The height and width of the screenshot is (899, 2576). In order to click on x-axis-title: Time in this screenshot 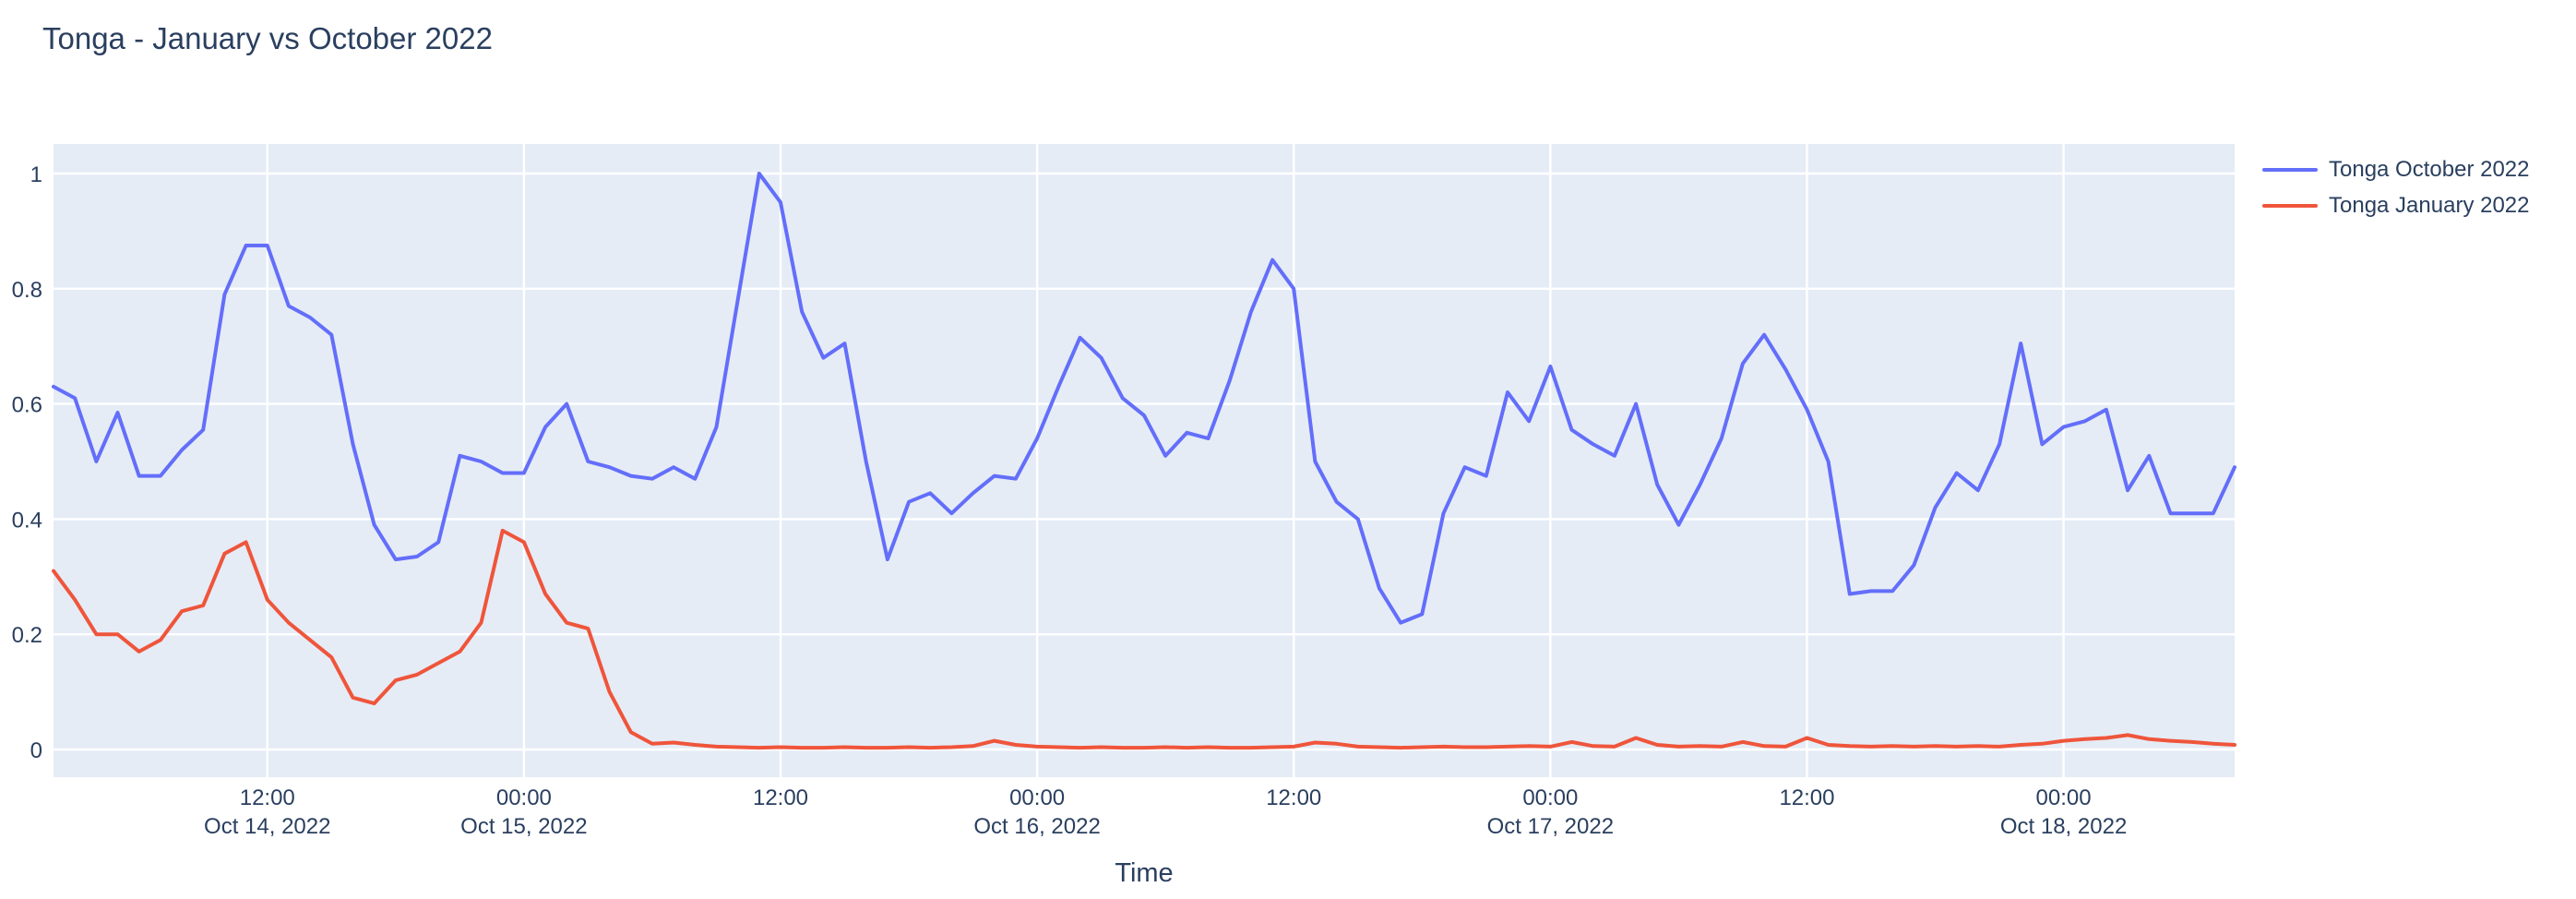, I will do `click(1144, 873)`.